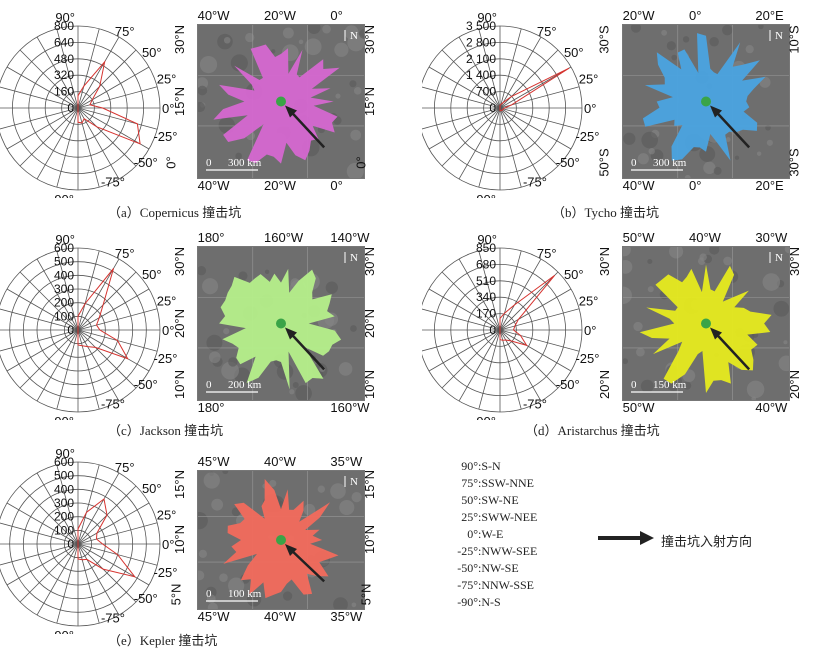  What do you see at coordinates (473, 466) in the screenshot?
I see `legend-row: 90°:S-N` at bounding box center [473, 466].